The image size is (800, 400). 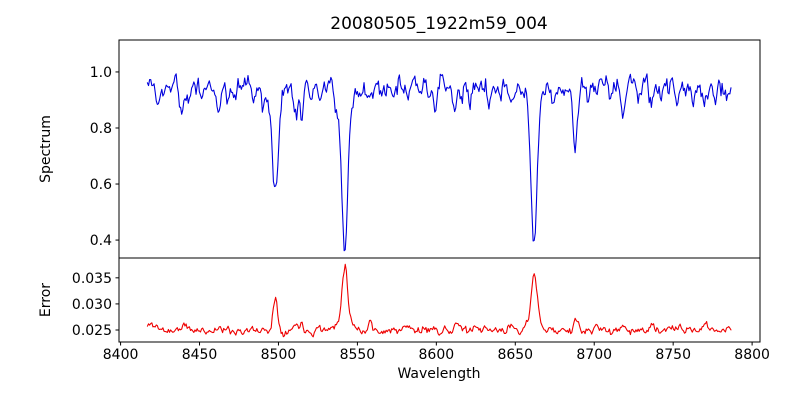 I want to click on error-y-tick-label: 0.025, so click(x=92, y=331).